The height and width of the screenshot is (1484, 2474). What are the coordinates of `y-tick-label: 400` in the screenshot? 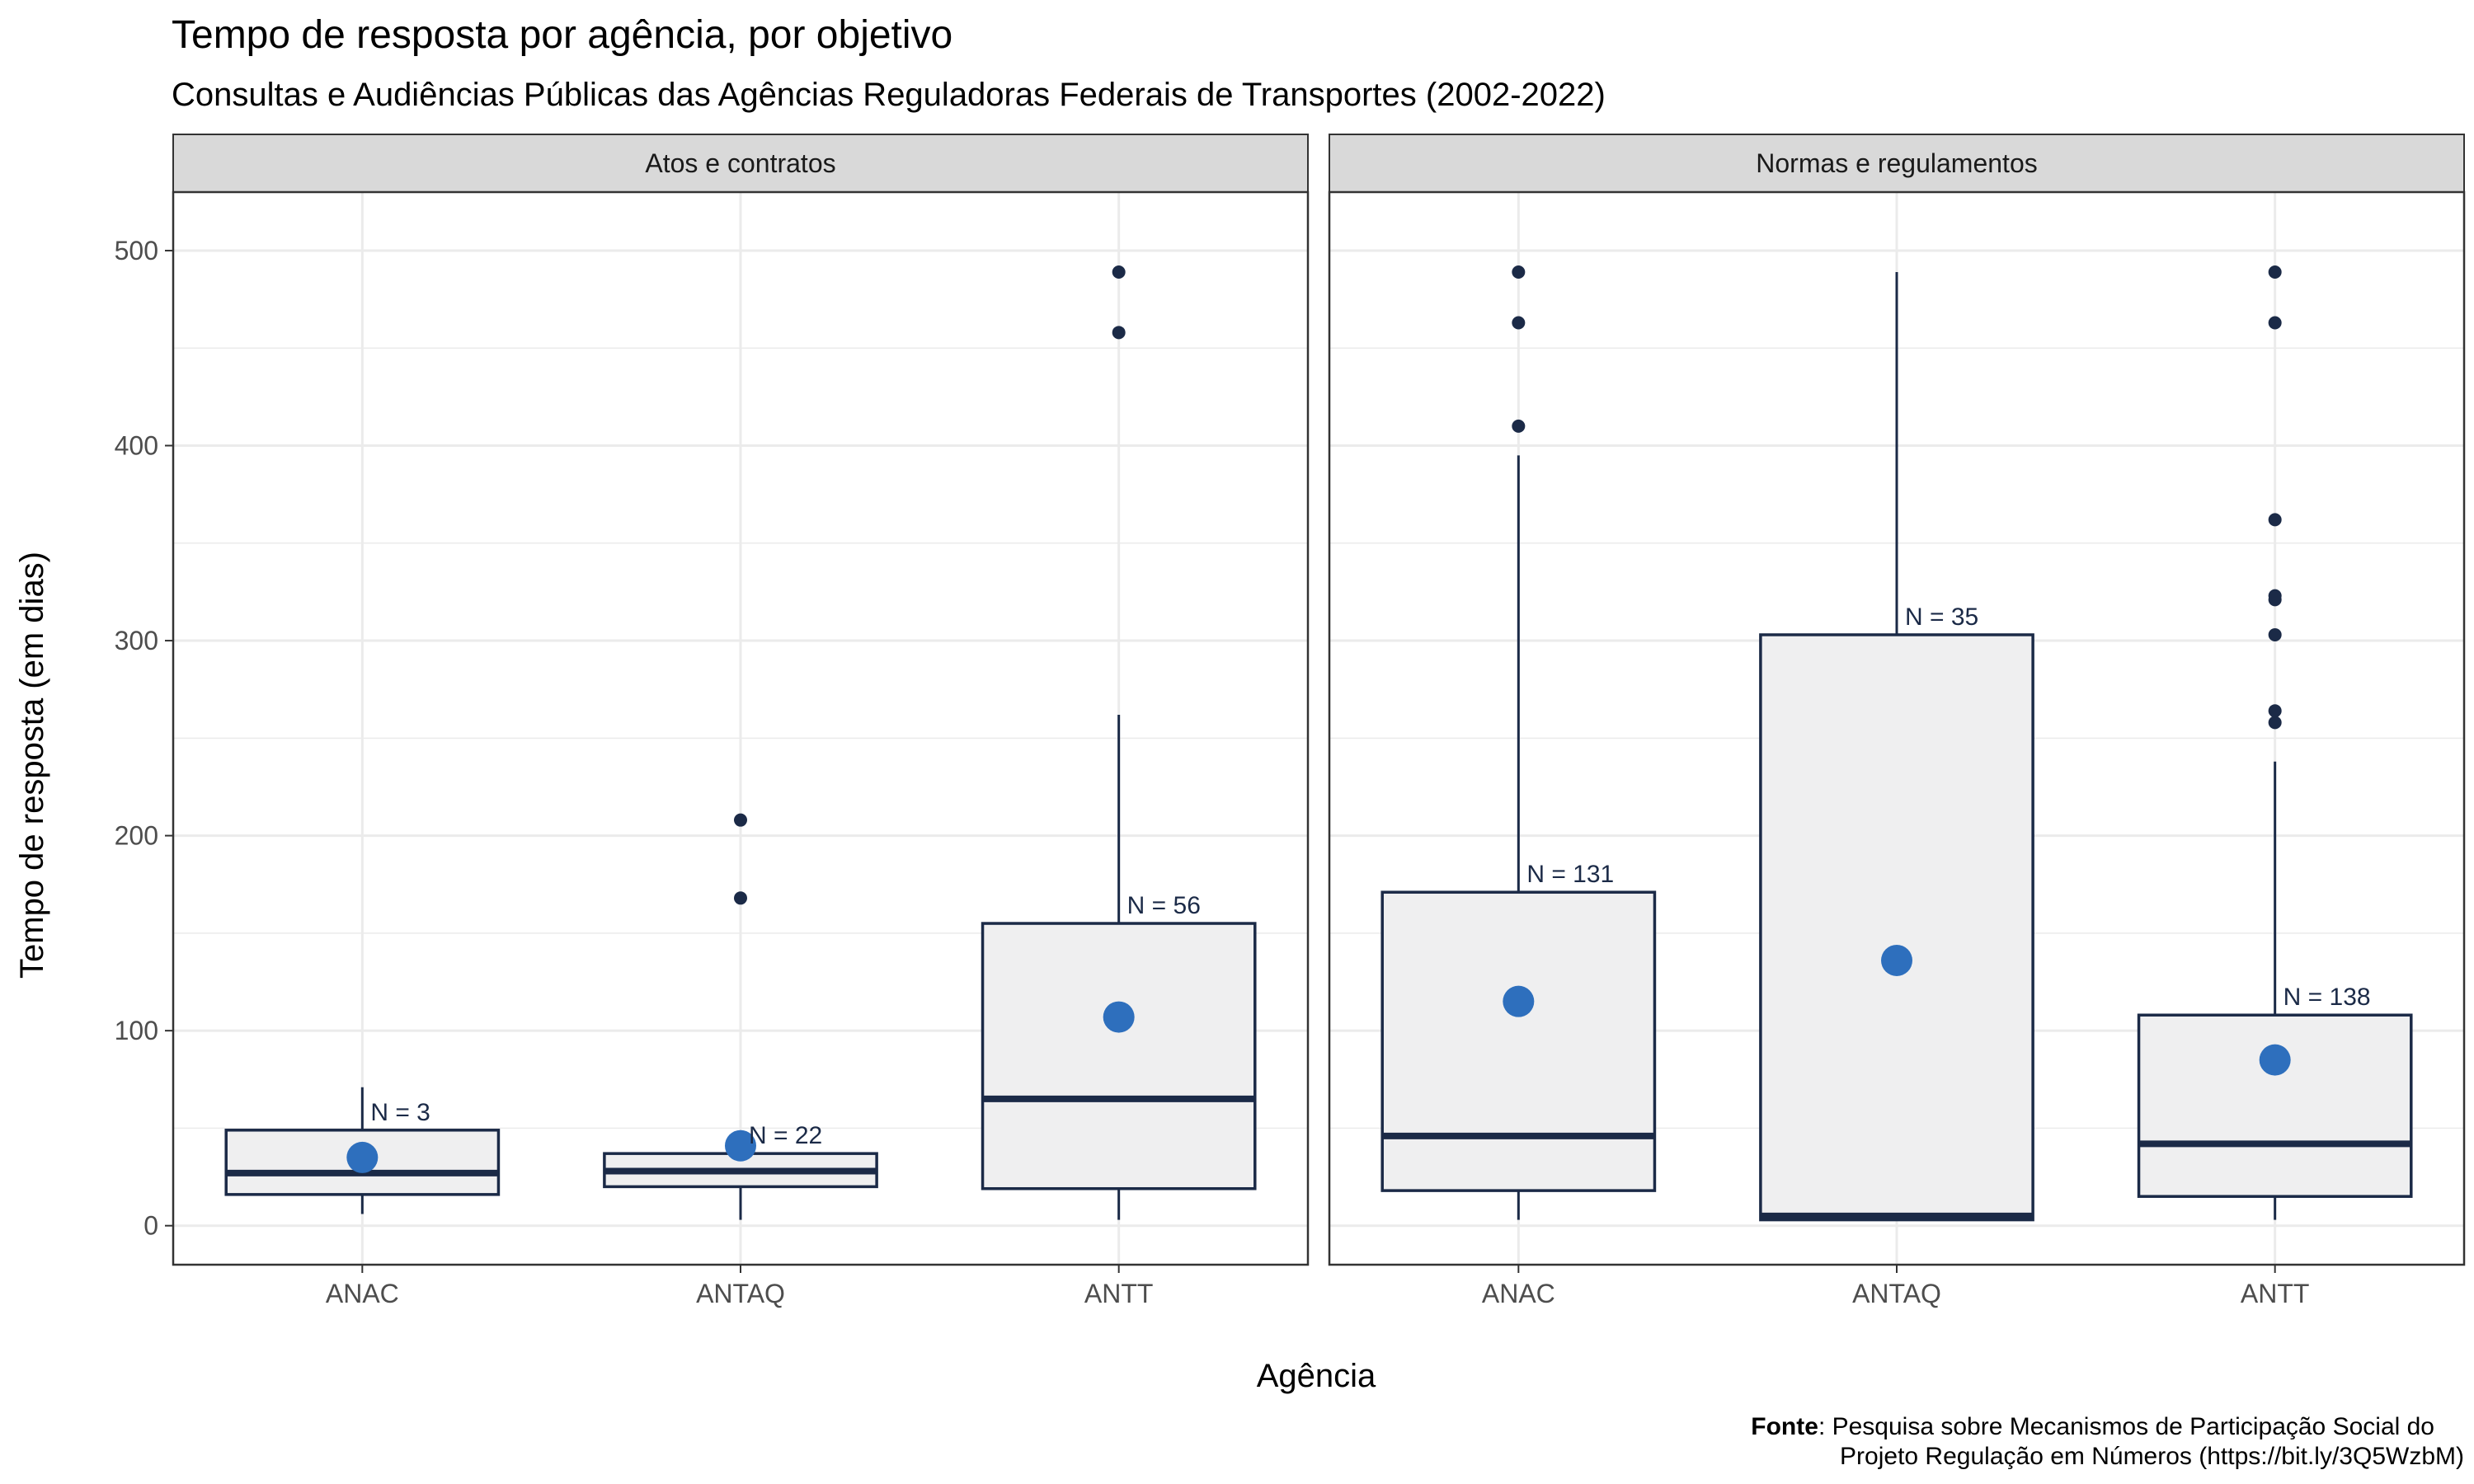 It's located at (136, 446).